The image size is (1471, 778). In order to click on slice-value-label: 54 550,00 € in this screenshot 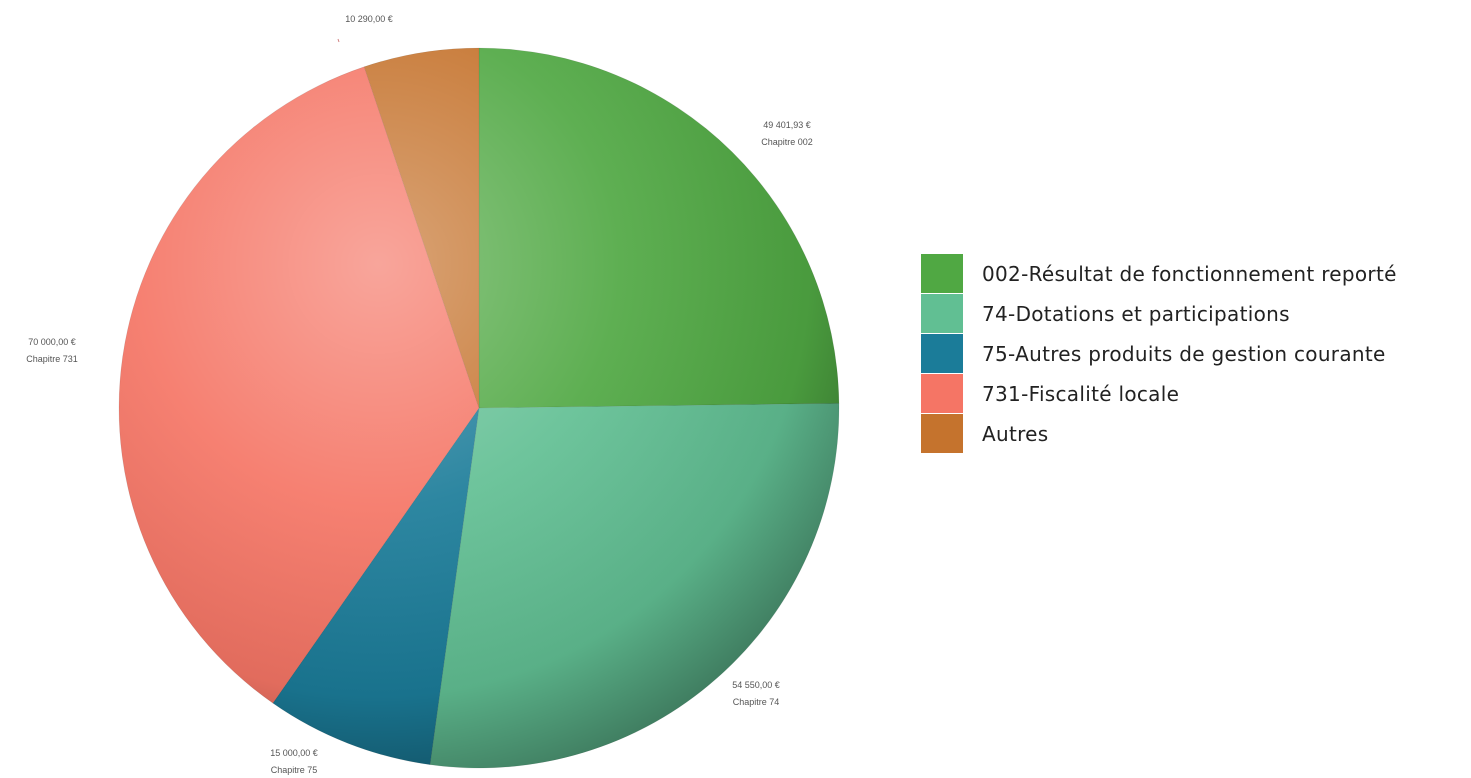, I will do `click(756, 685)`.